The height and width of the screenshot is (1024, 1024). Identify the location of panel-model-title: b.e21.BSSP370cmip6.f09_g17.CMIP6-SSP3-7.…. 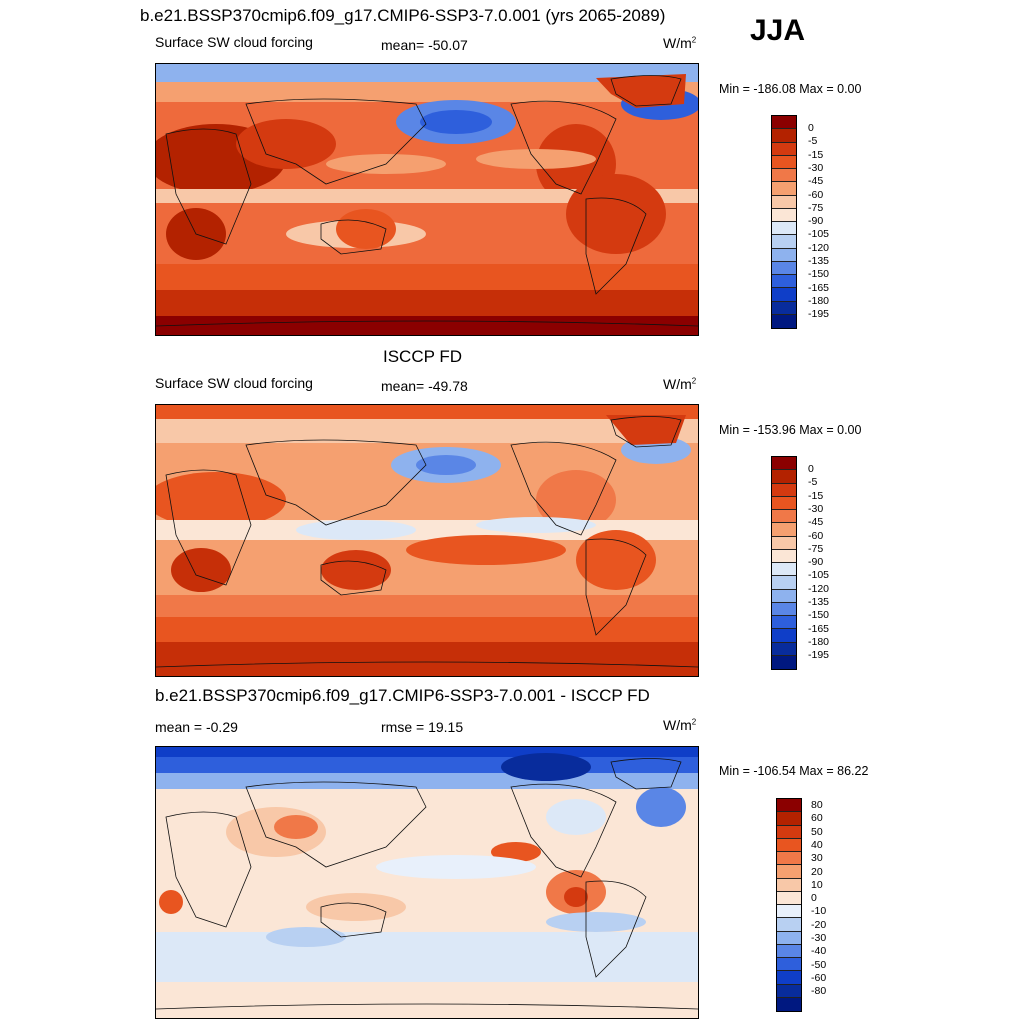
(403, 15).